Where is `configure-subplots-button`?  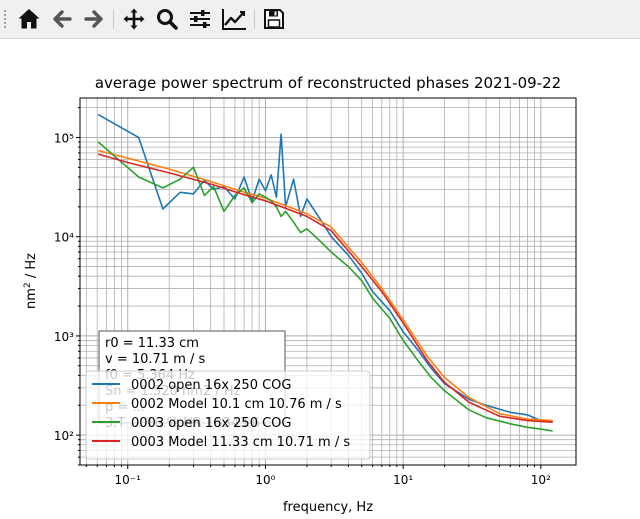
configure-subplots-button is located at coordinates (200, 19).